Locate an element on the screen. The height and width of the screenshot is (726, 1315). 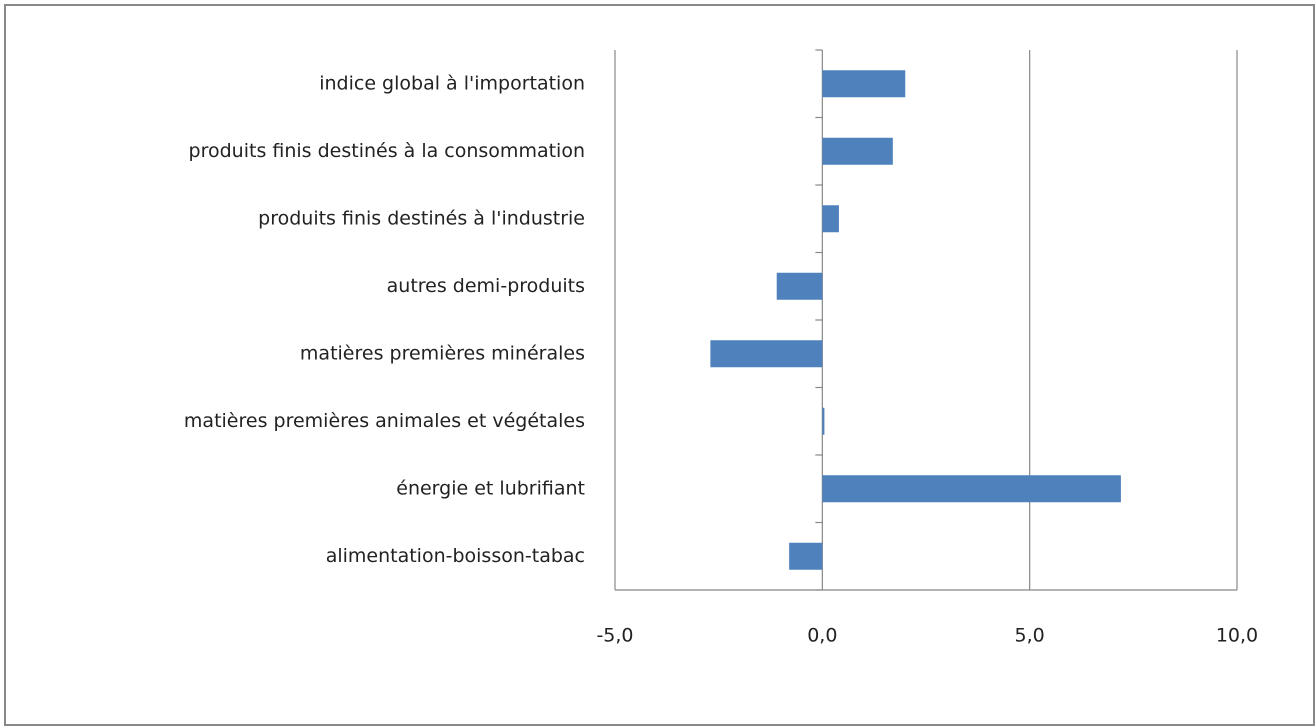
y-tick-label: indice global à l'importation is located at coordinates (452, 83).